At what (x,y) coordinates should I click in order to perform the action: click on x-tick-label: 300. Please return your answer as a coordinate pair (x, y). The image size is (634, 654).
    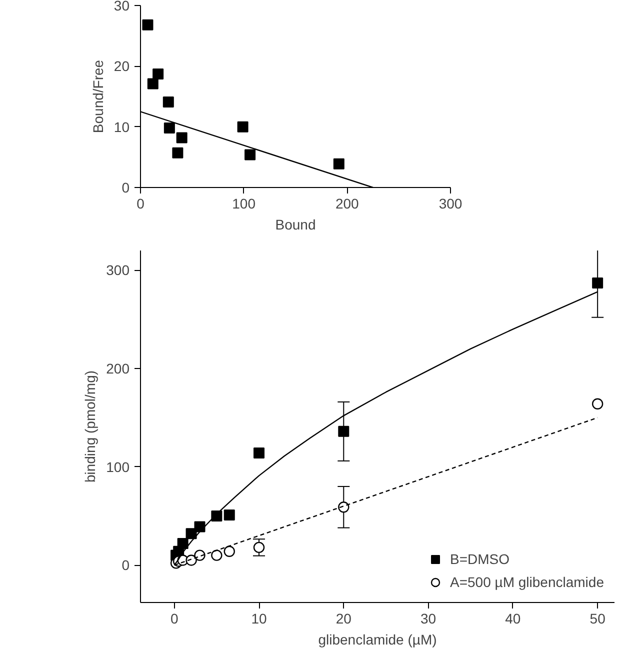
    Looking at the image, I should click on (450, 204).